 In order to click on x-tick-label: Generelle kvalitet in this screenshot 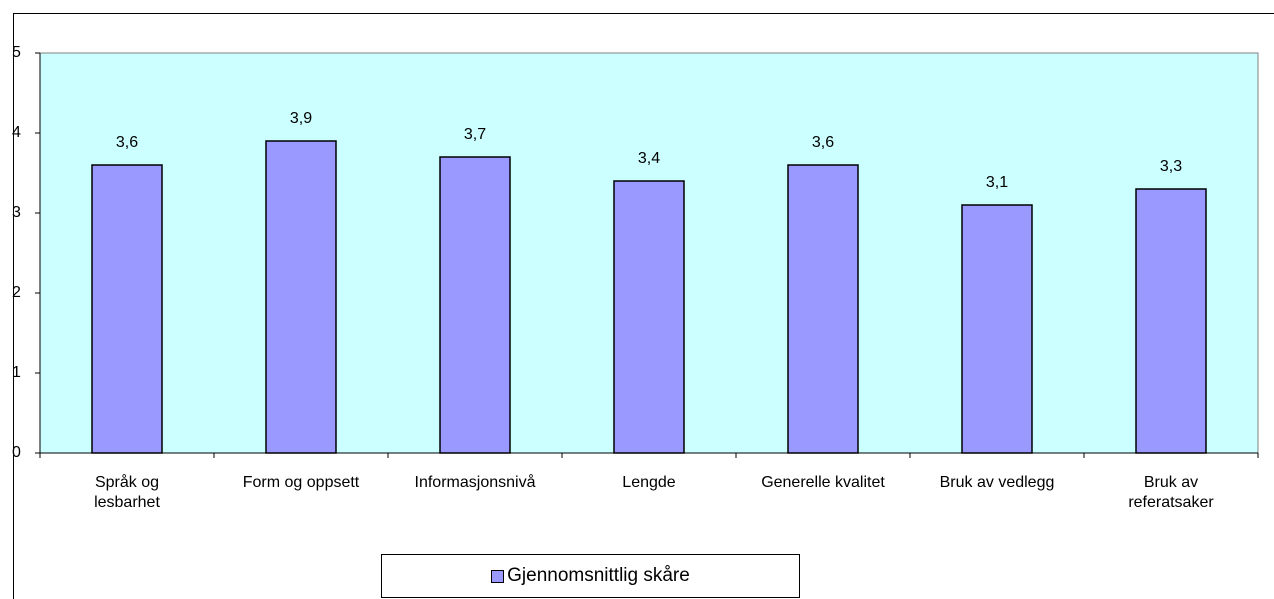, I will do `click(823, 482)`.